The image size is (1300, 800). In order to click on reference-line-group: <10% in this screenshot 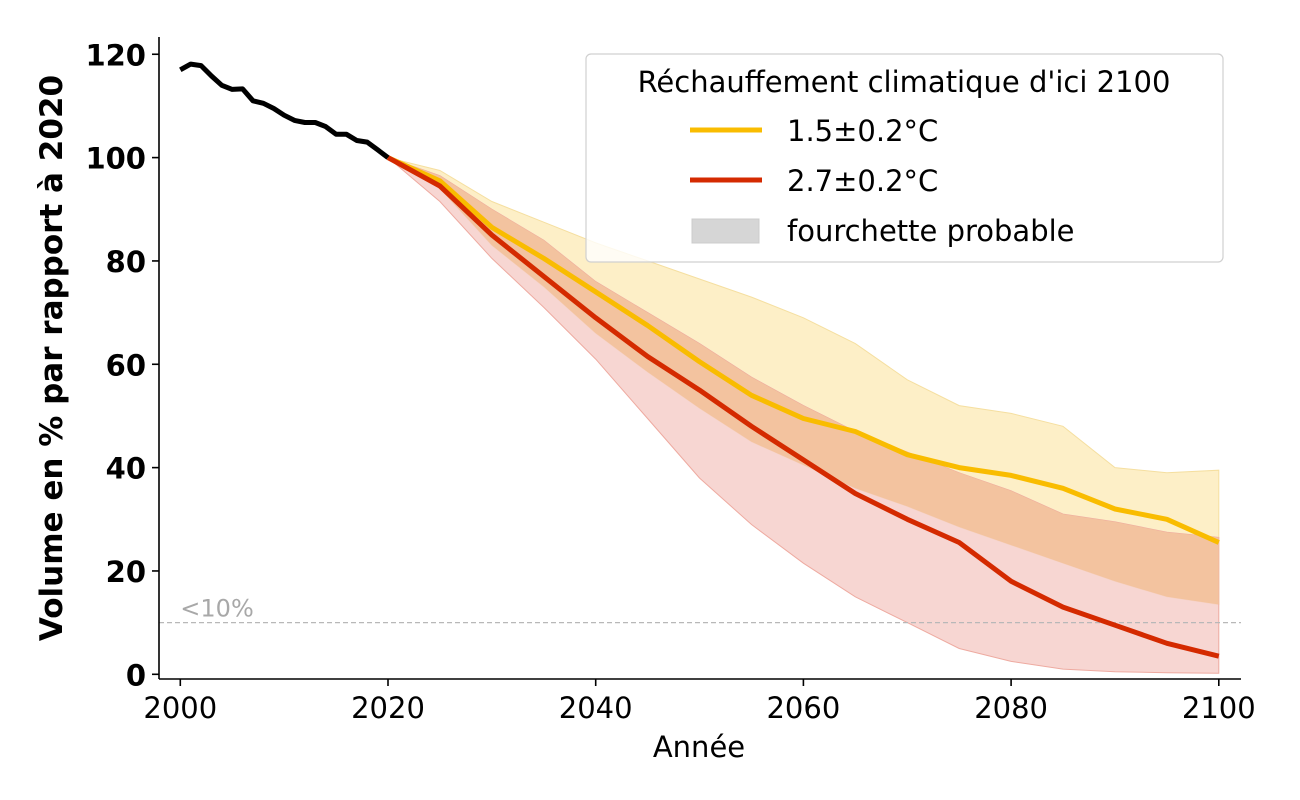, I will do `click(700, 609)`.